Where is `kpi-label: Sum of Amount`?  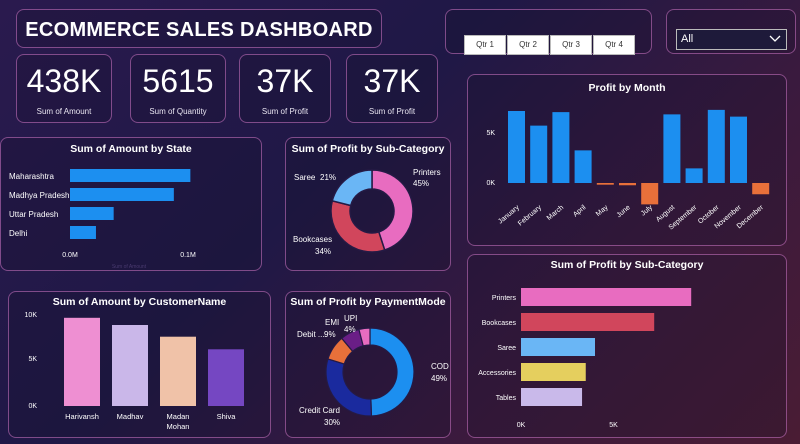 kpi-label: Sum of Amount is located at coordinates (64, 111).